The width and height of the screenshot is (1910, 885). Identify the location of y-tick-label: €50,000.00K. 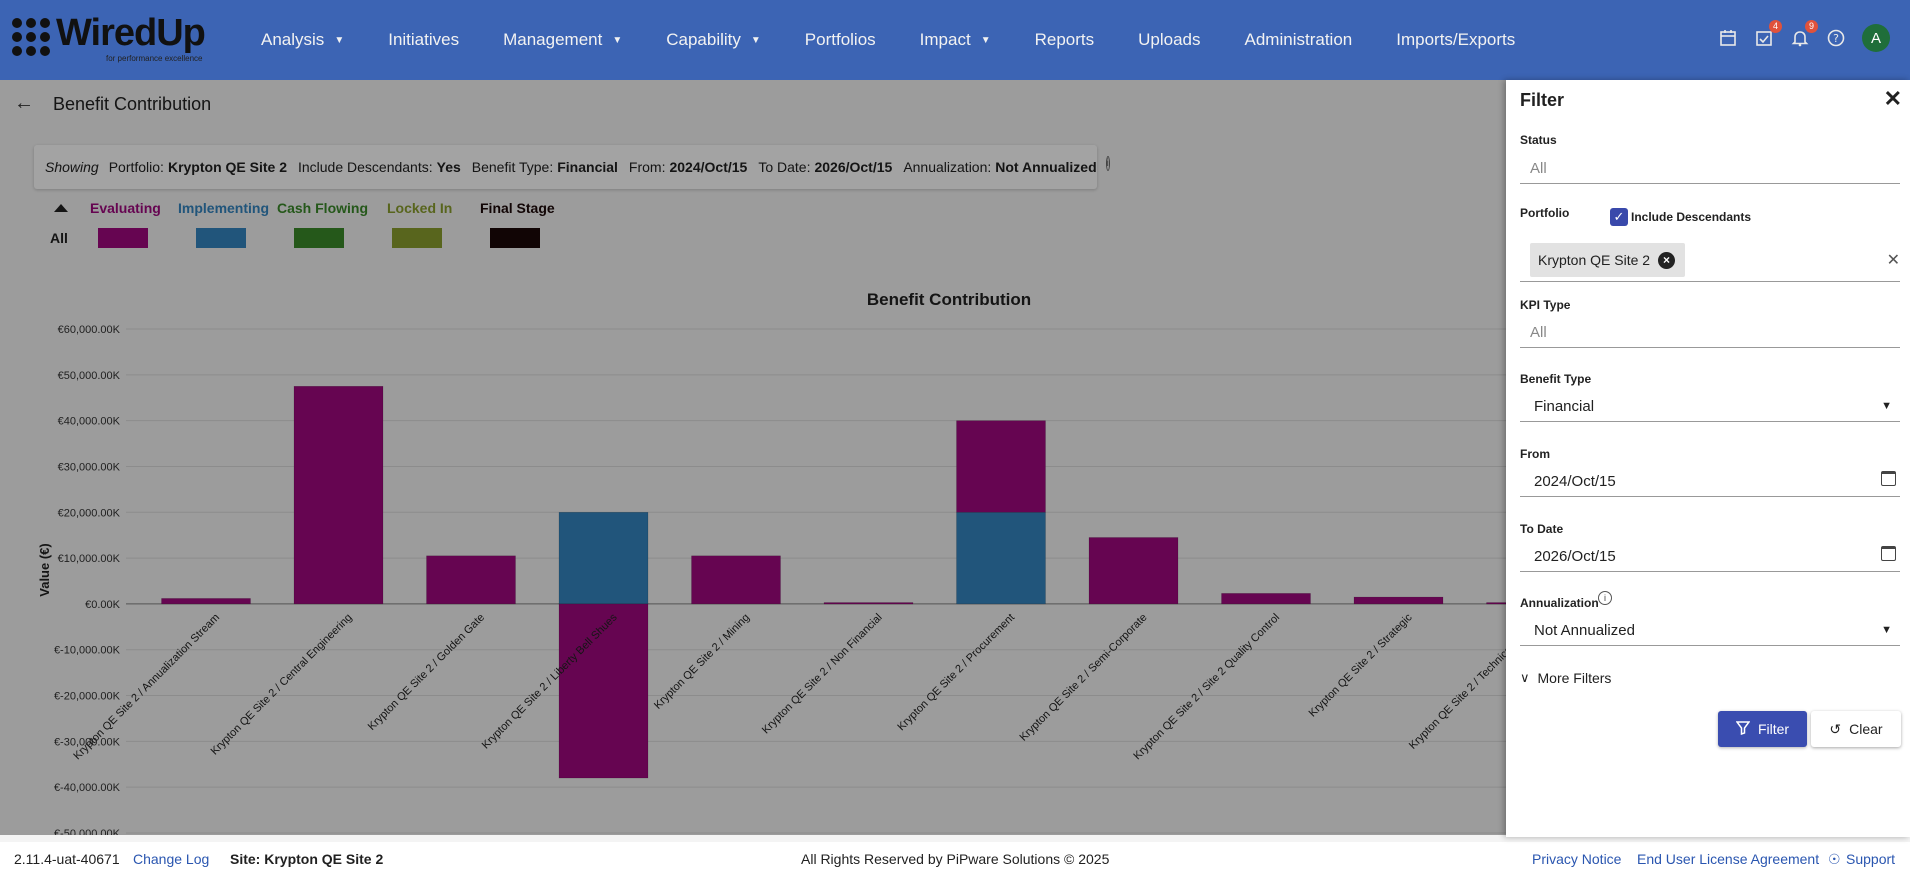
(89, 376).